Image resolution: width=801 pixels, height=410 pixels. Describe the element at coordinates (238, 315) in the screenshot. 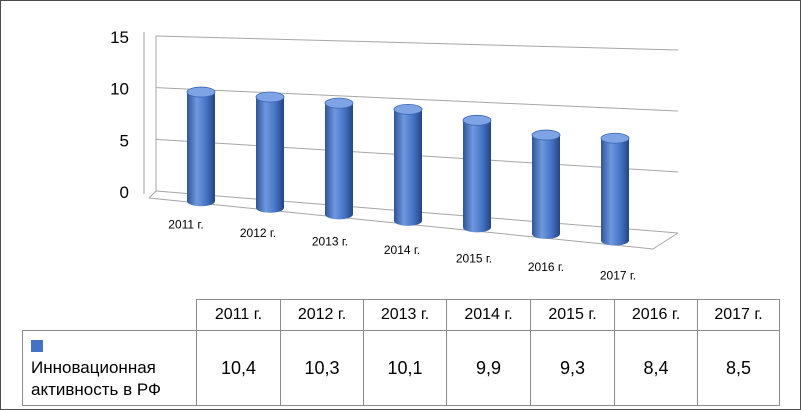

I see `table-header-cell: 2011 г.` at that location.